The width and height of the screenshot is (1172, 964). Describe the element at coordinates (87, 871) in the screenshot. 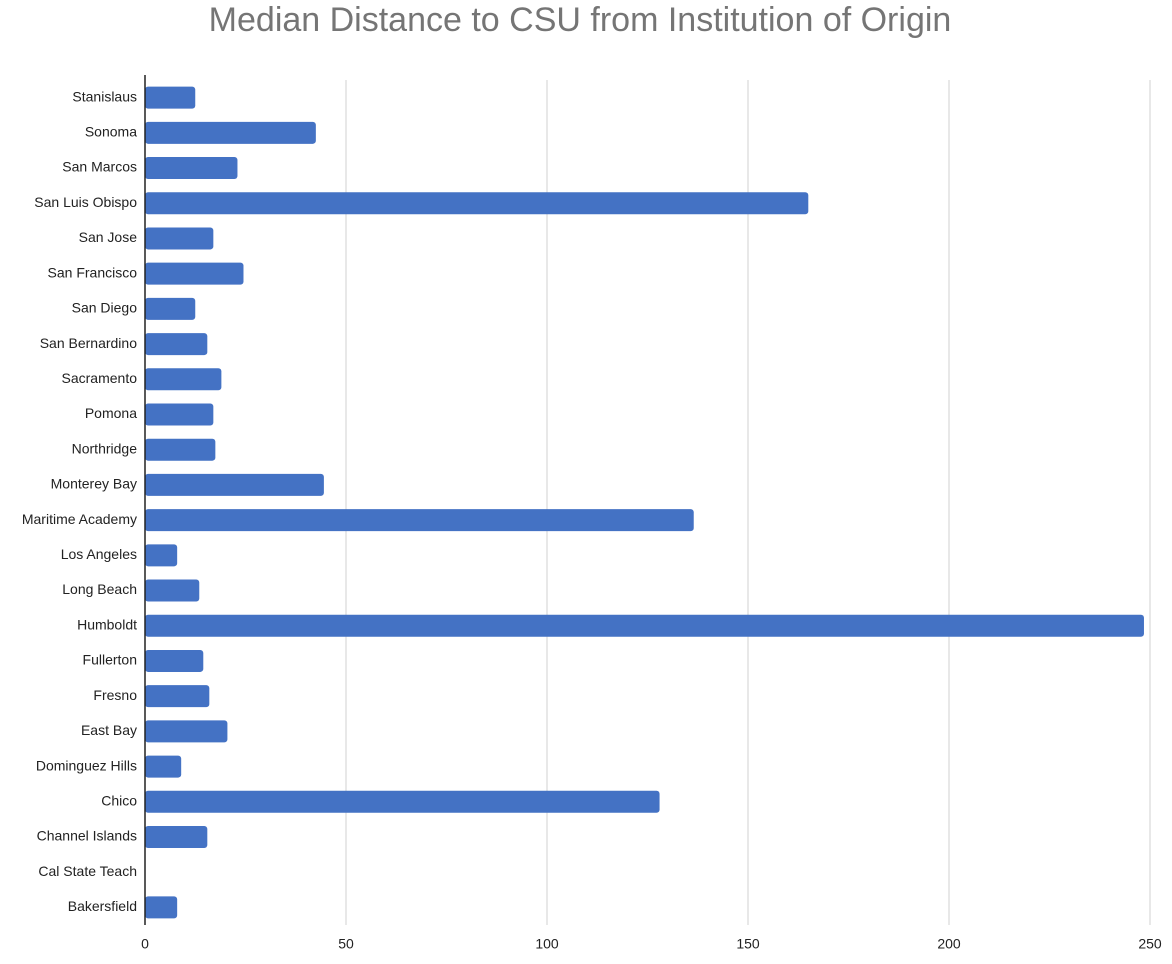

I see `y-tick-label: Cal State Teach` at that location.